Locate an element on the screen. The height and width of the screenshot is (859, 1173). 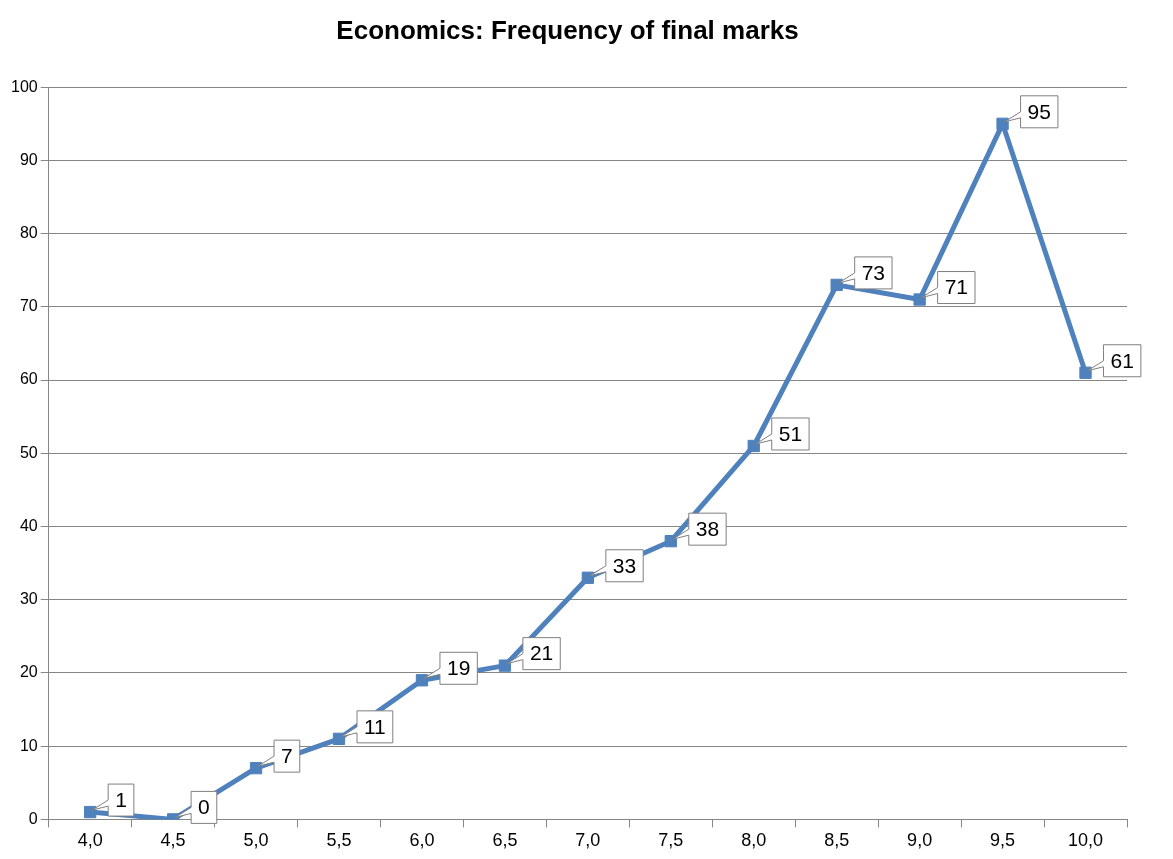
x-tick-label: 5,5 is located at coordinates (339, 840).